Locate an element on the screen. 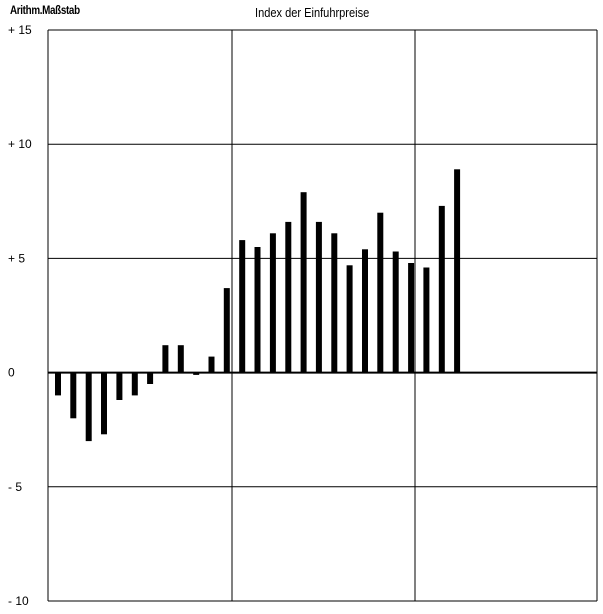  y-tick-label: - 5 is located at coordinates (15, 487).